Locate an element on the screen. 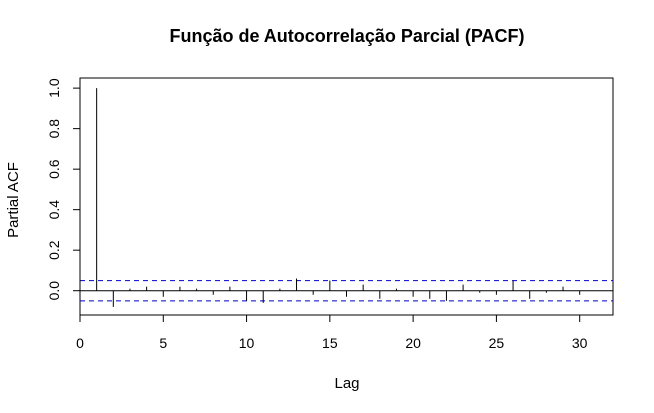  y-tick-label: 0.2 is located at coordinates (54, 250).